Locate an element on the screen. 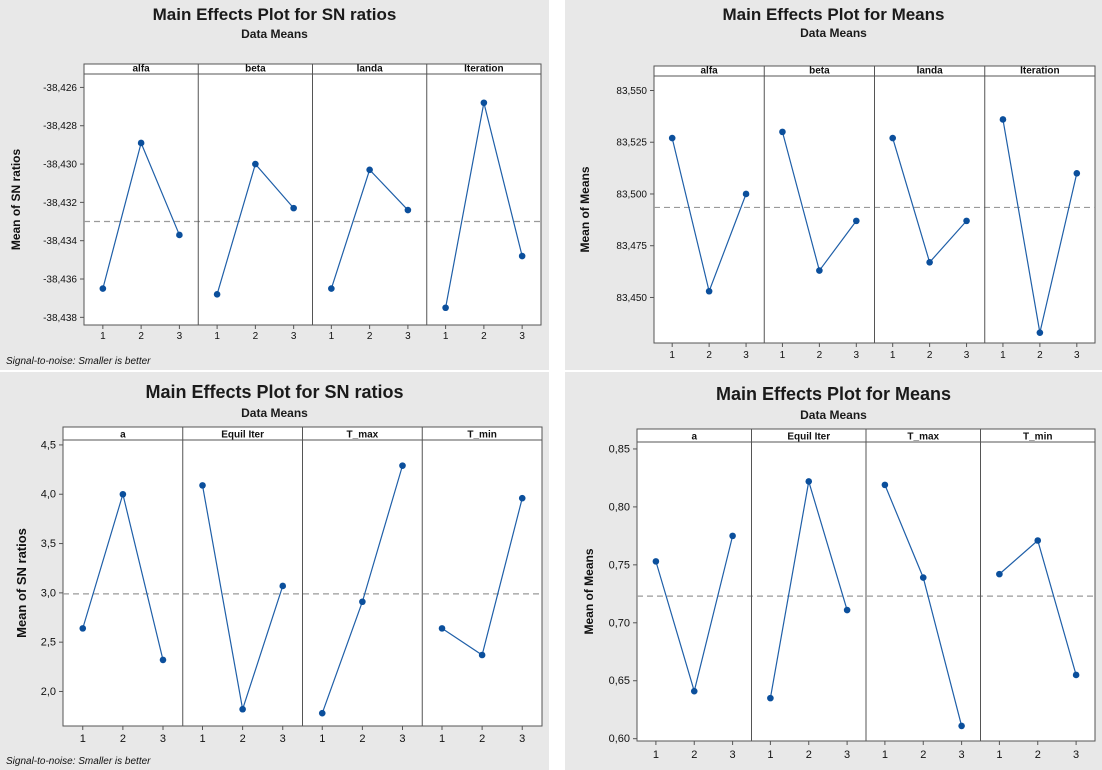  panel-label: Iteration is located at coordinates (1039, 71).